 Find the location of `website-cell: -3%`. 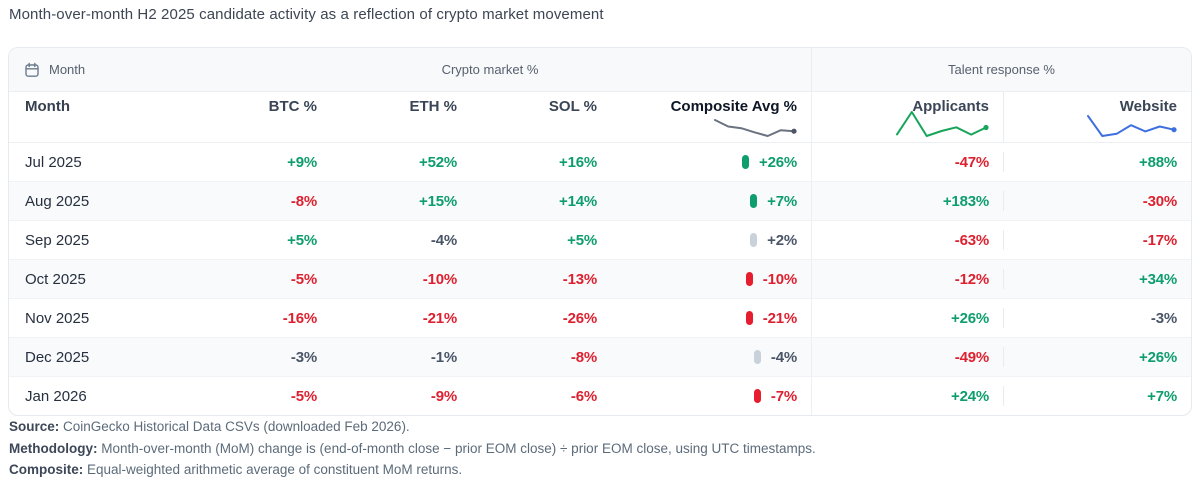

website-cell: -3% is located at coordinates (1097, 318).